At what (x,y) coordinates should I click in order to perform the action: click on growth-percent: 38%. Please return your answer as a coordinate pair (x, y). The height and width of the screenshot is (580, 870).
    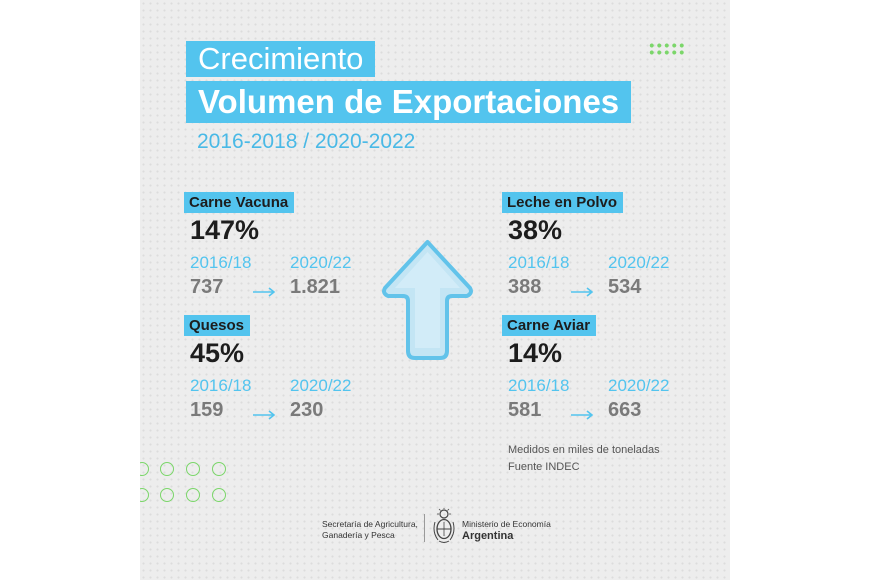
    Looking at the image, I should click on (535, 230).